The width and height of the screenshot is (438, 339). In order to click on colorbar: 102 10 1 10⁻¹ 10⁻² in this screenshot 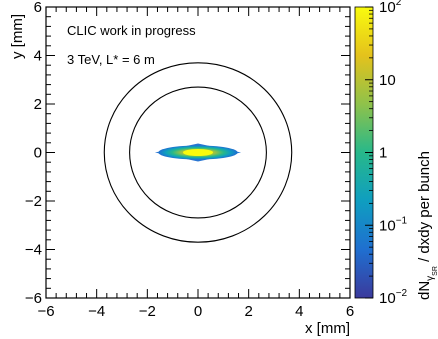, I will do `click(381, 153)`.